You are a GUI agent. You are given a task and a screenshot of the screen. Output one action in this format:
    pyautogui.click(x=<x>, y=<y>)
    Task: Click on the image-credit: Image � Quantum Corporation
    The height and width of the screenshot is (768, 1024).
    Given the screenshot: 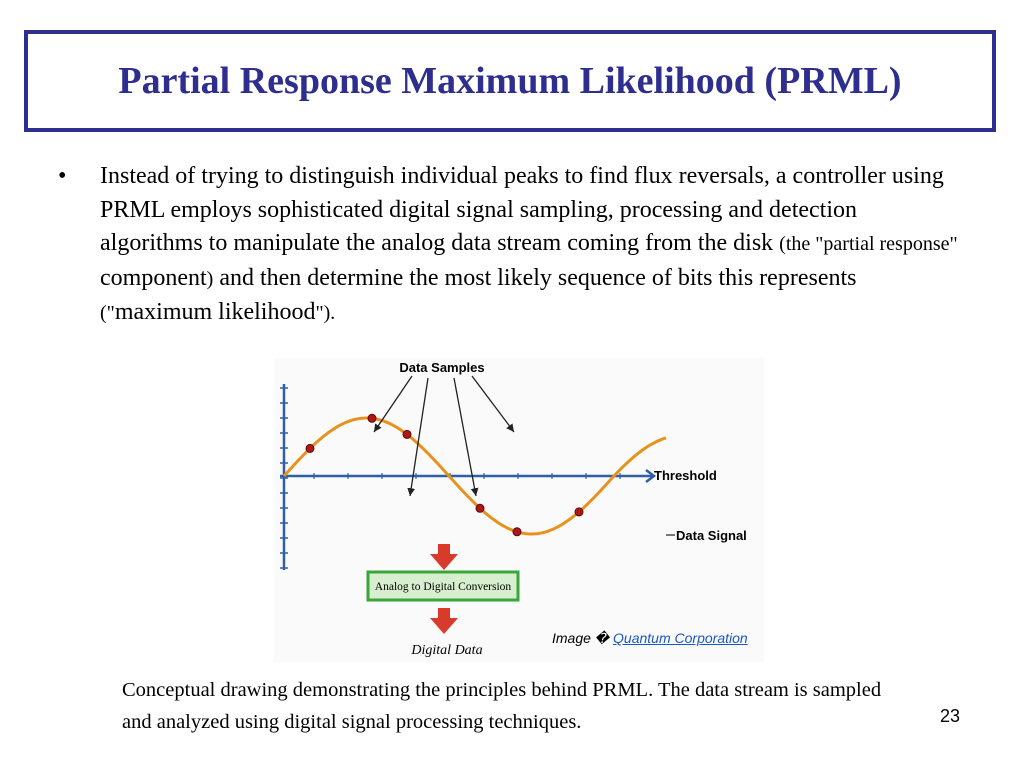 What is the action you would take?
    pyautogui.click(x=650, y=638)
    